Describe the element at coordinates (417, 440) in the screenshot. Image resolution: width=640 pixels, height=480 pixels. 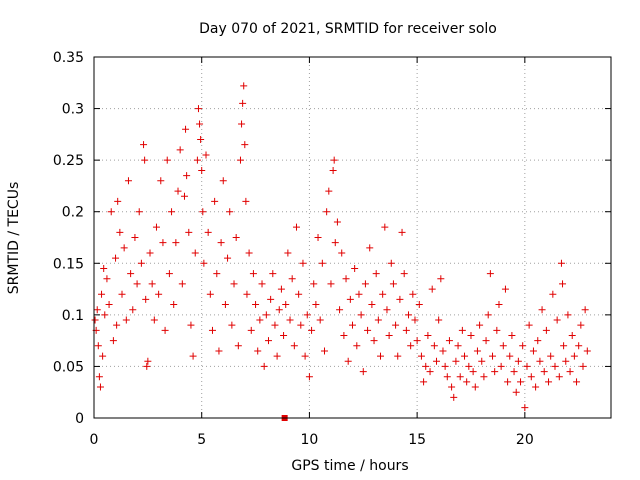
I see `x-tick-label: 15` at that location.